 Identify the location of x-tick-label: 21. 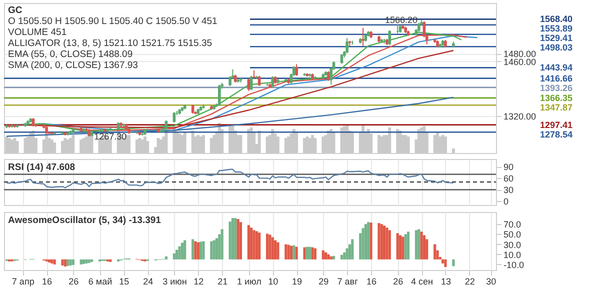
(223, 281).